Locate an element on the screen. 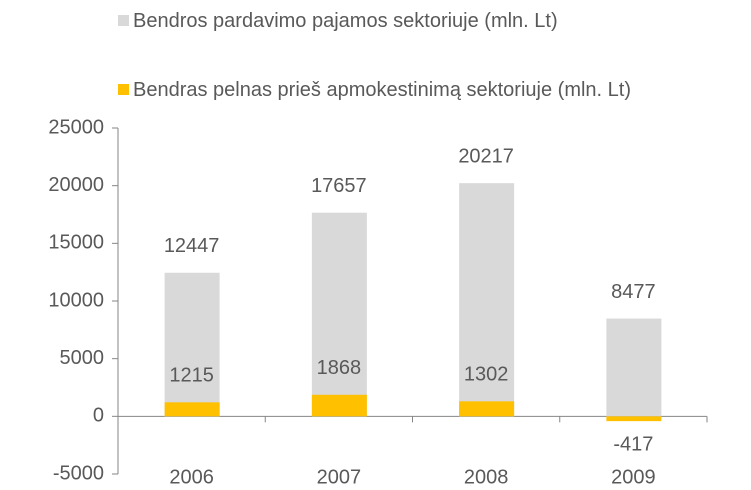 The image size is (751, 490). y-tick-label: 5000 is located at coordinates (82, 358).